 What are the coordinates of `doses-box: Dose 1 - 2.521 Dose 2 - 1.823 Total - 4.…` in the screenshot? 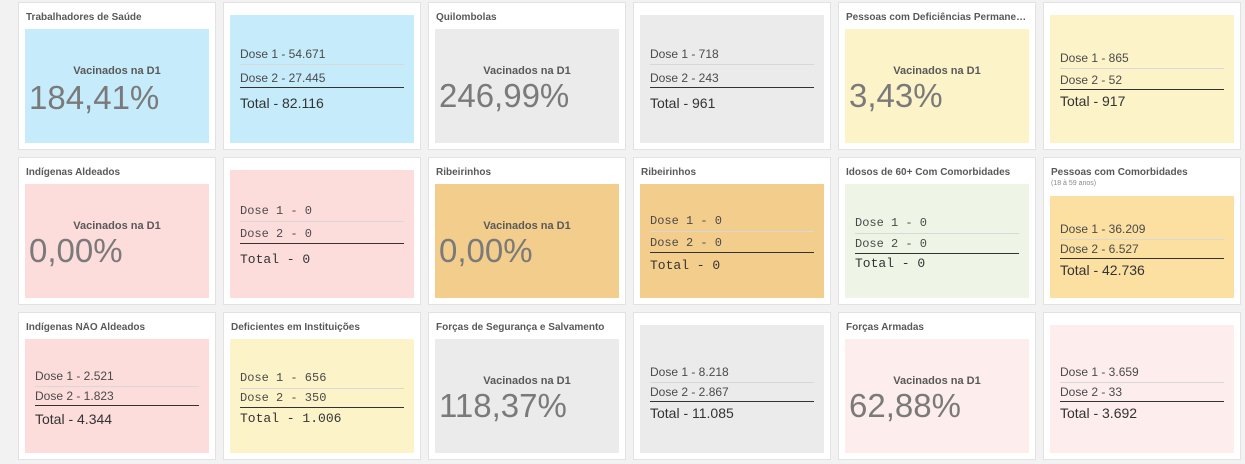 It's located at (117, 396).